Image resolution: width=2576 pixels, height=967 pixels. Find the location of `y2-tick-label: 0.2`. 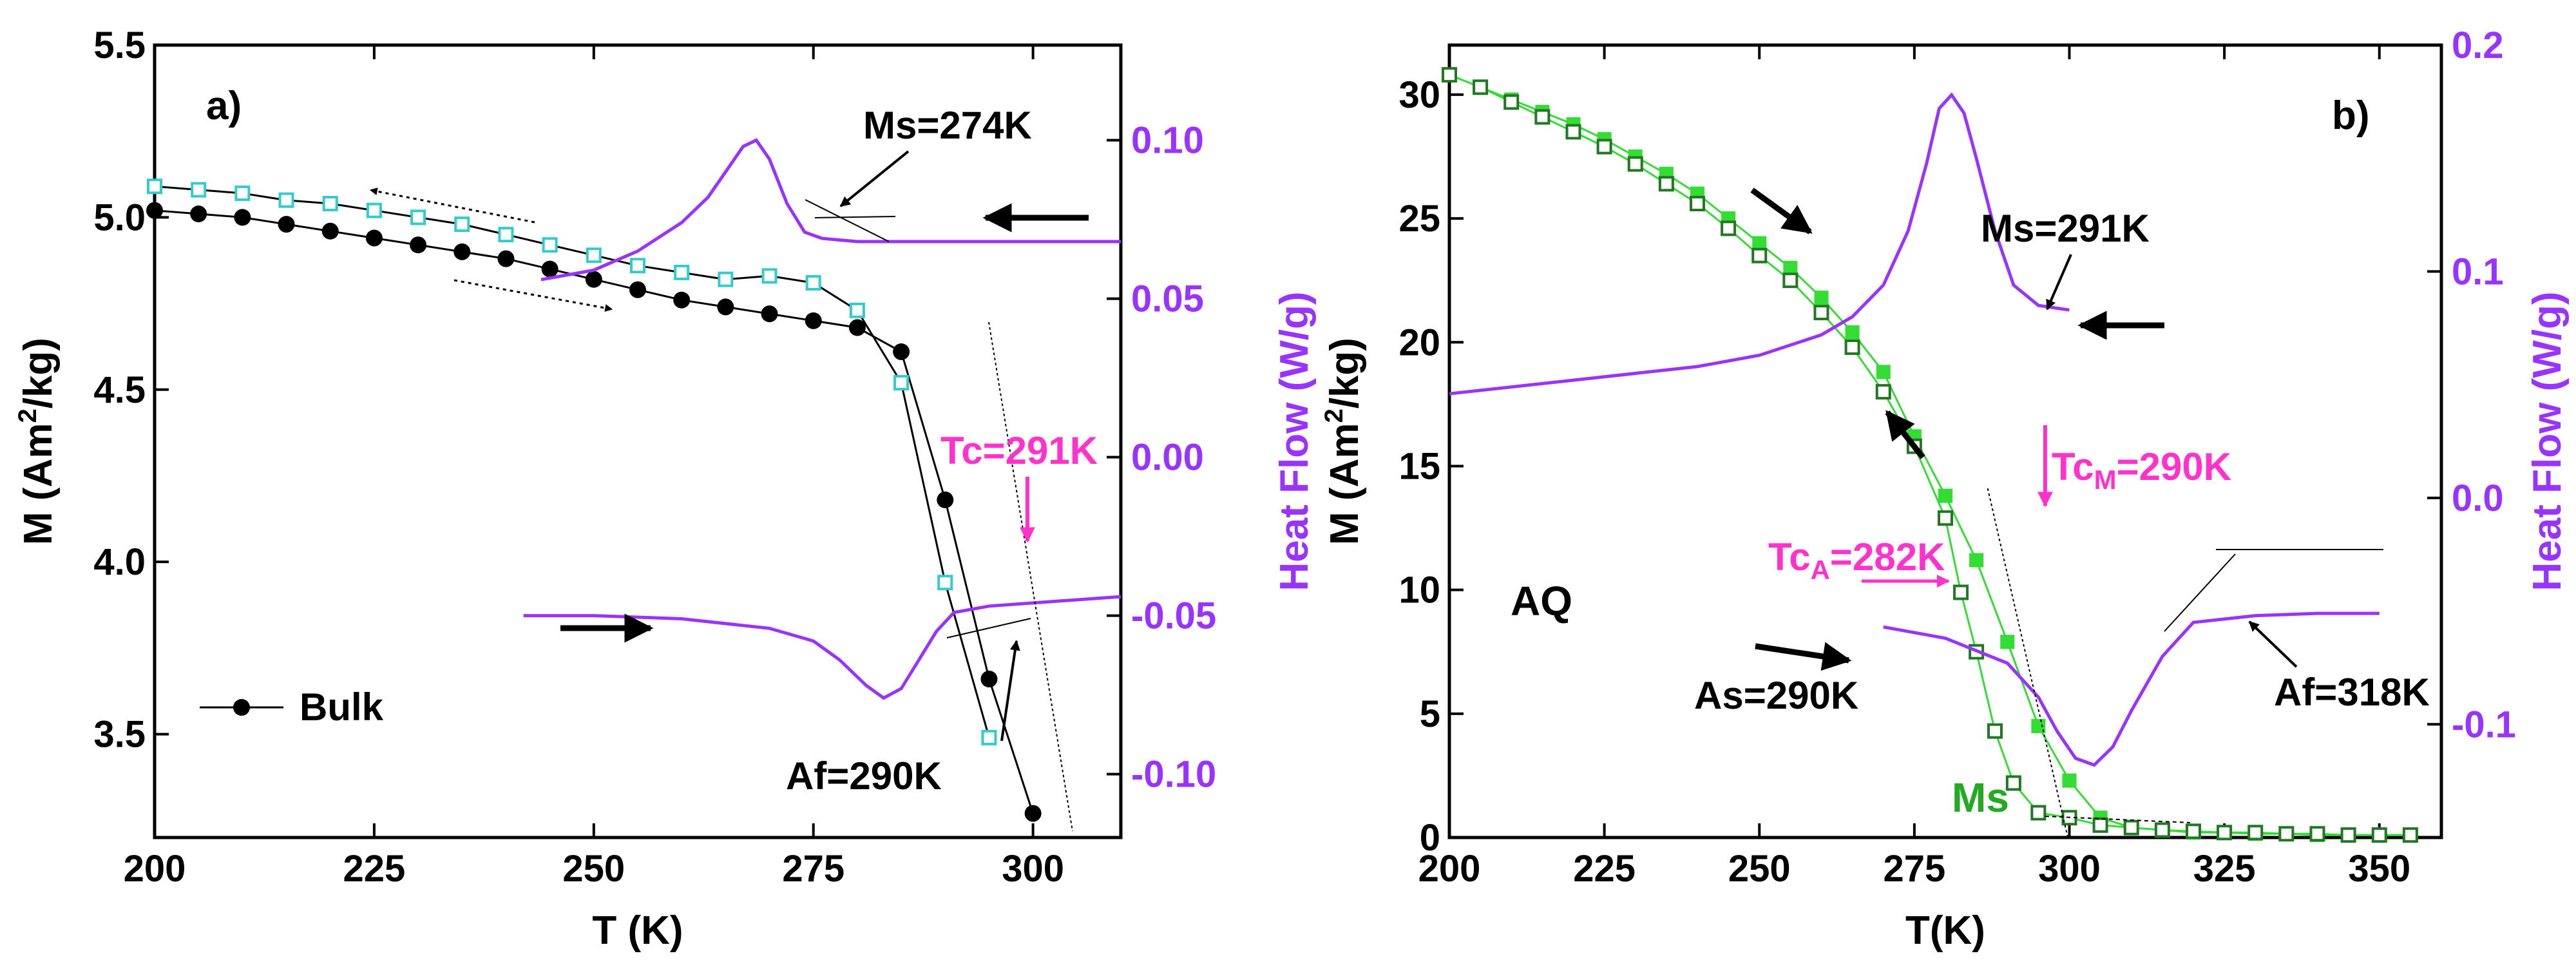

y2-tick-label: 0.2 is located at coordinates (2478, 45).